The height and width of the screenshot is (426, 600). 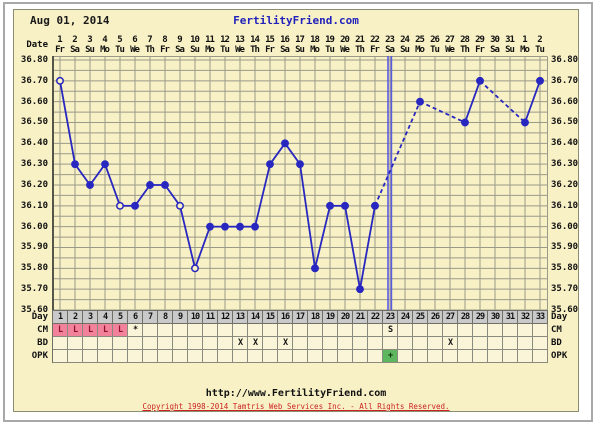 I want to click on y-tick-left: 36.40, so click(x=34, y=143).